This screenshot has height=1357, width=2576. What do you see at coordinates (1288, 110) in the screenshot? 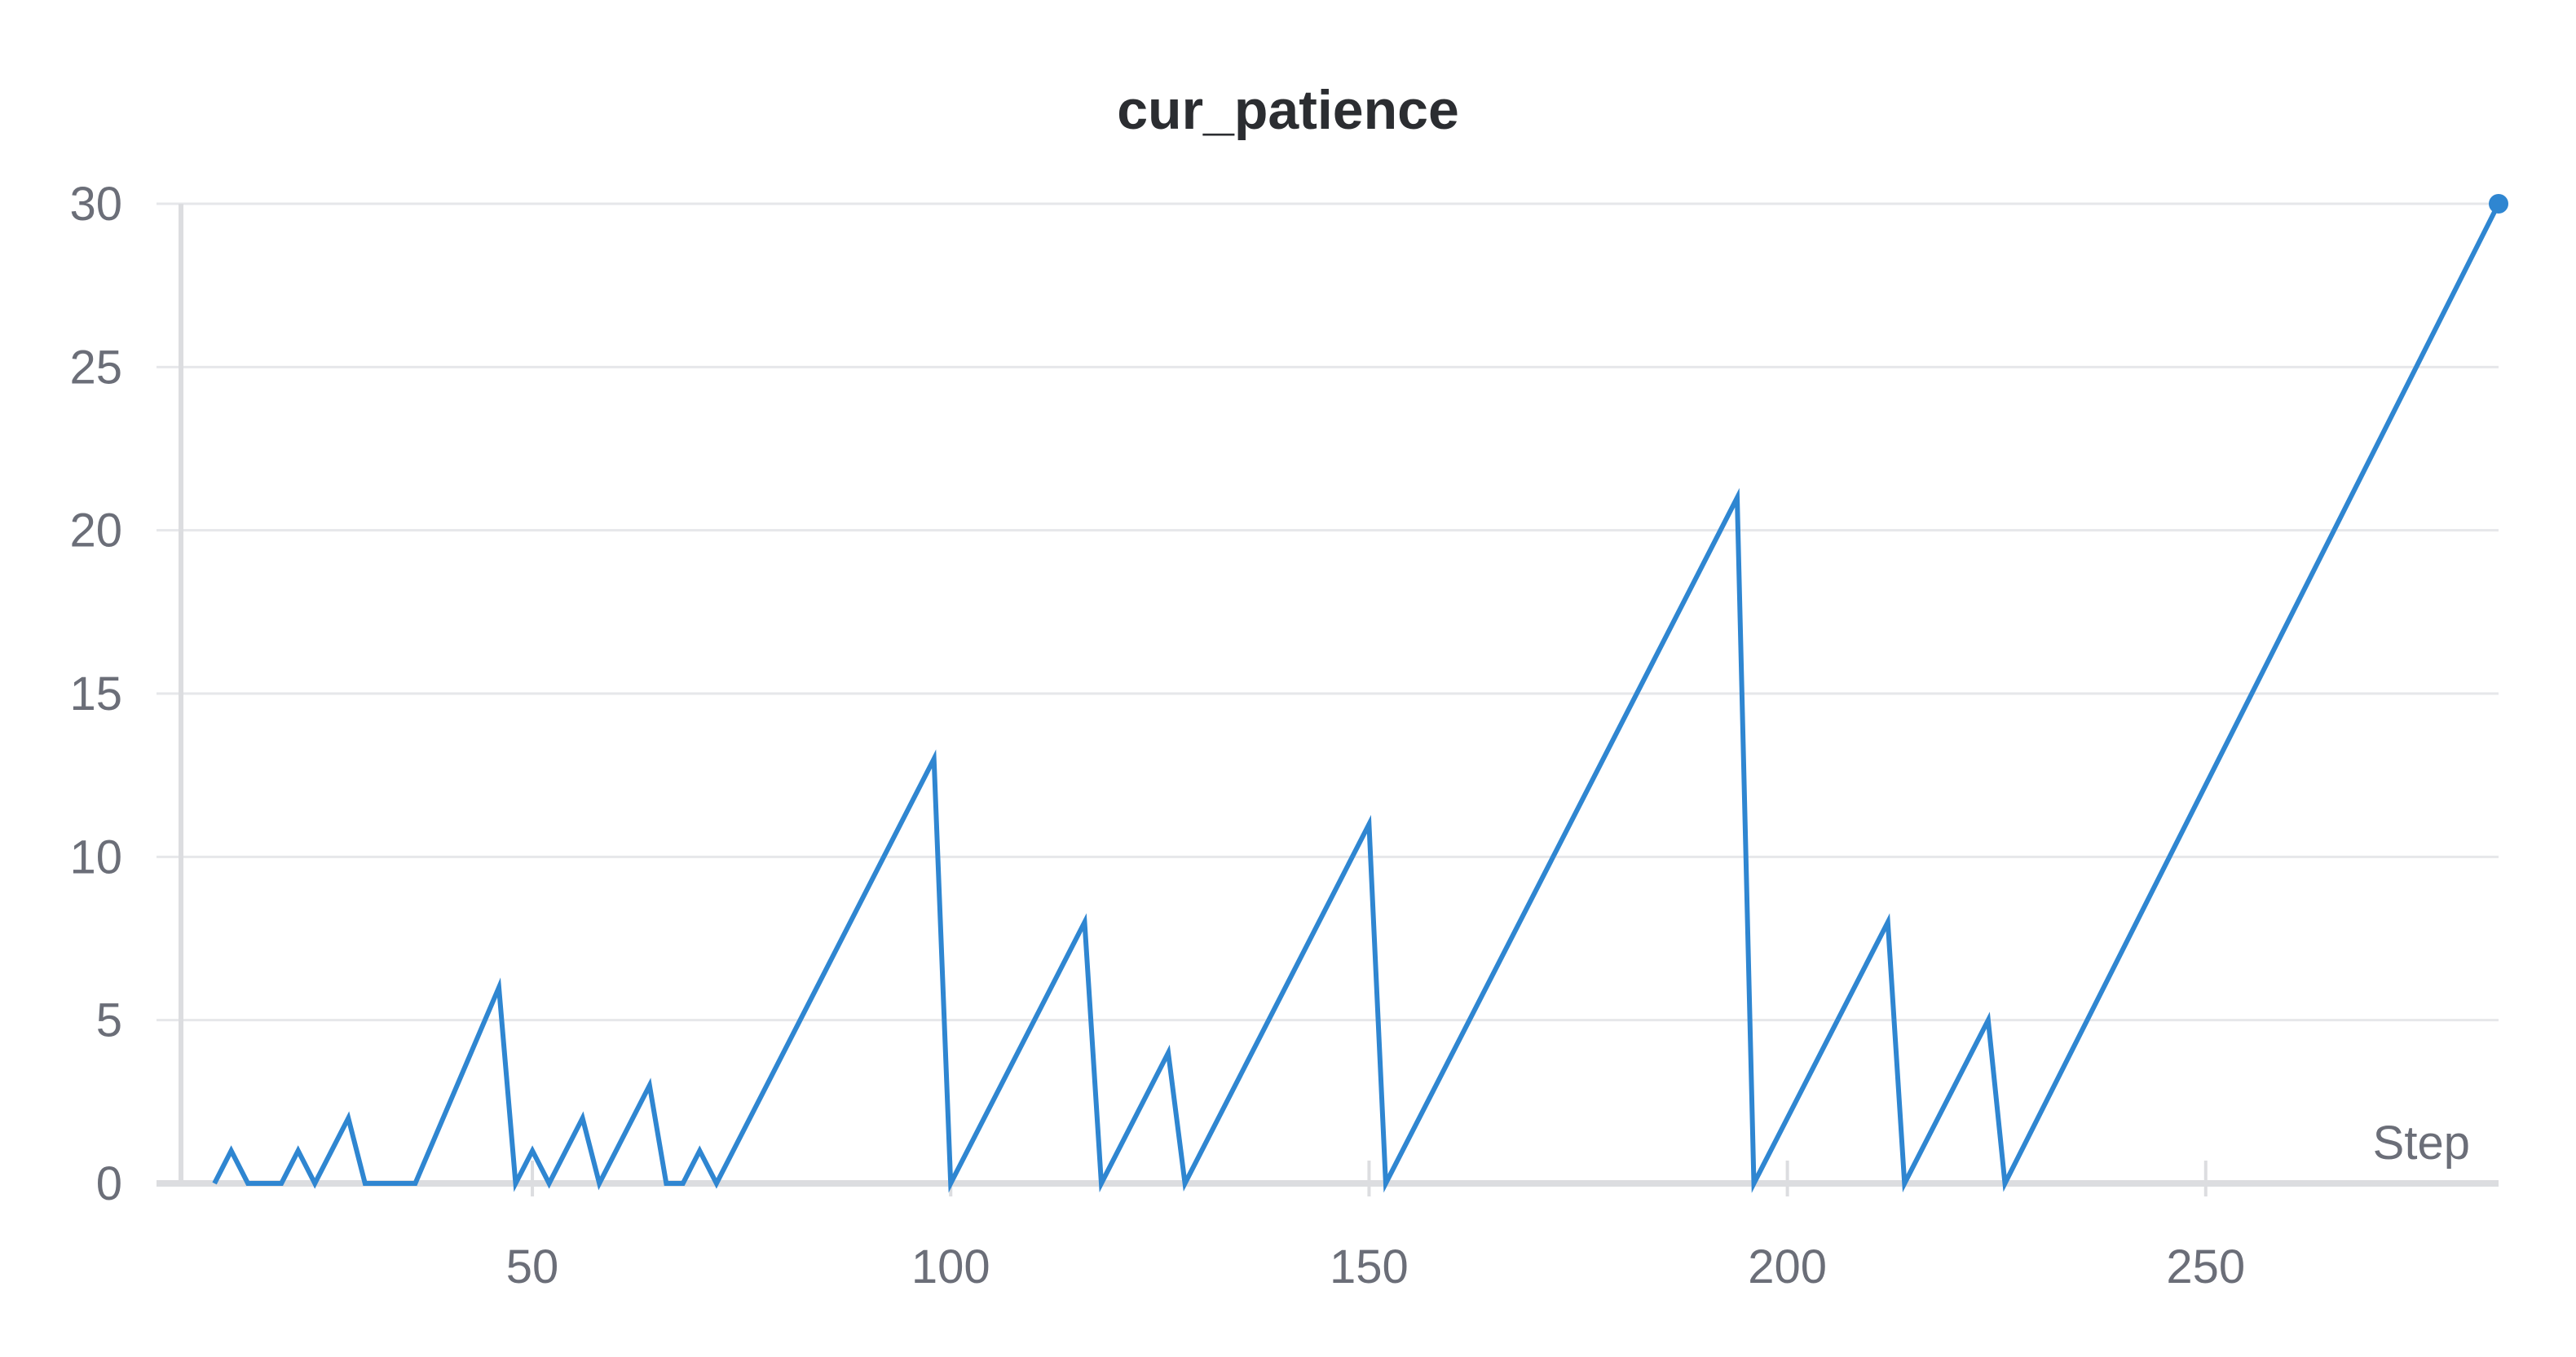
I see `chart-title: cur_patience` at bounding box center [1288, 110].